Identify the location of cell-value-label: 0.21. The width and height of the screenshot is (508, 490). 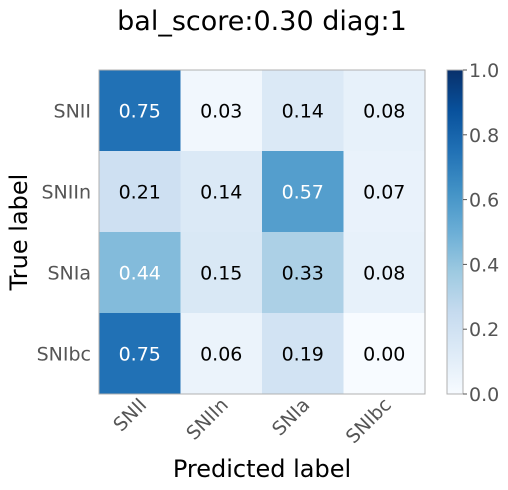
(140, 193).